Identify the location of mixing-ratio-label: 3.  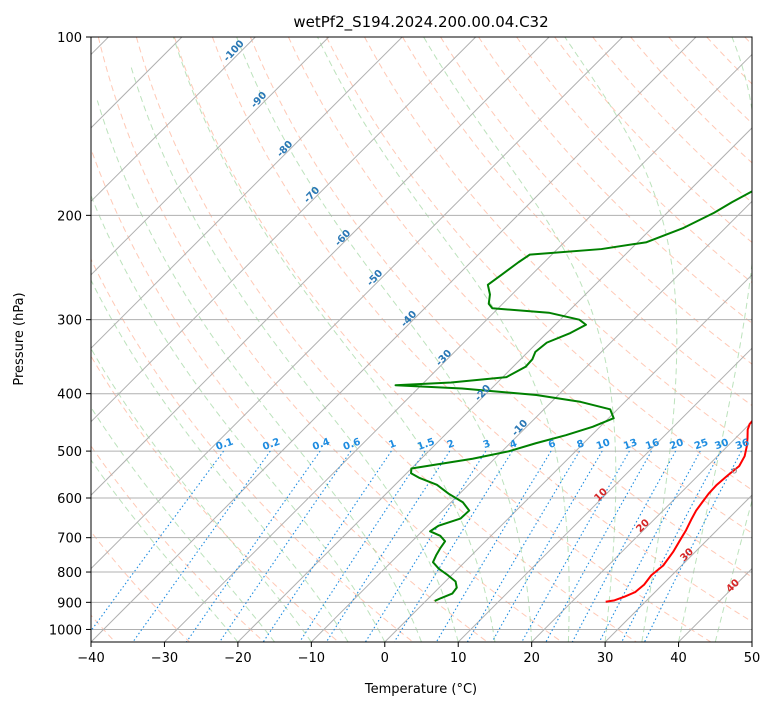
(487, 444).